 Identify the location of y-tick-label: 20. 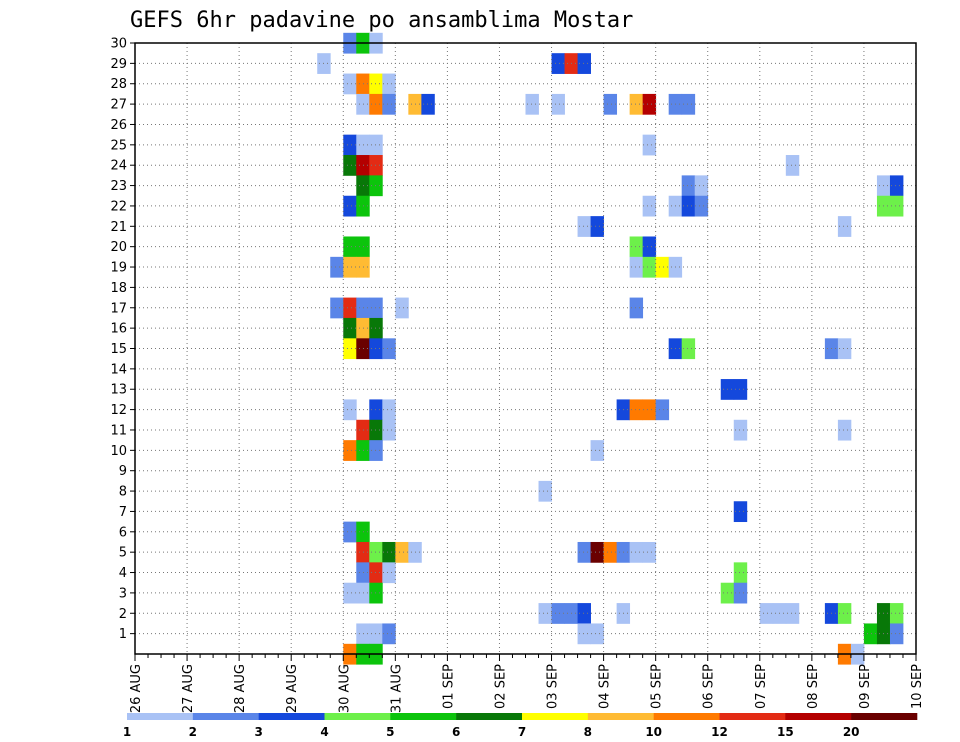
(118, 247).